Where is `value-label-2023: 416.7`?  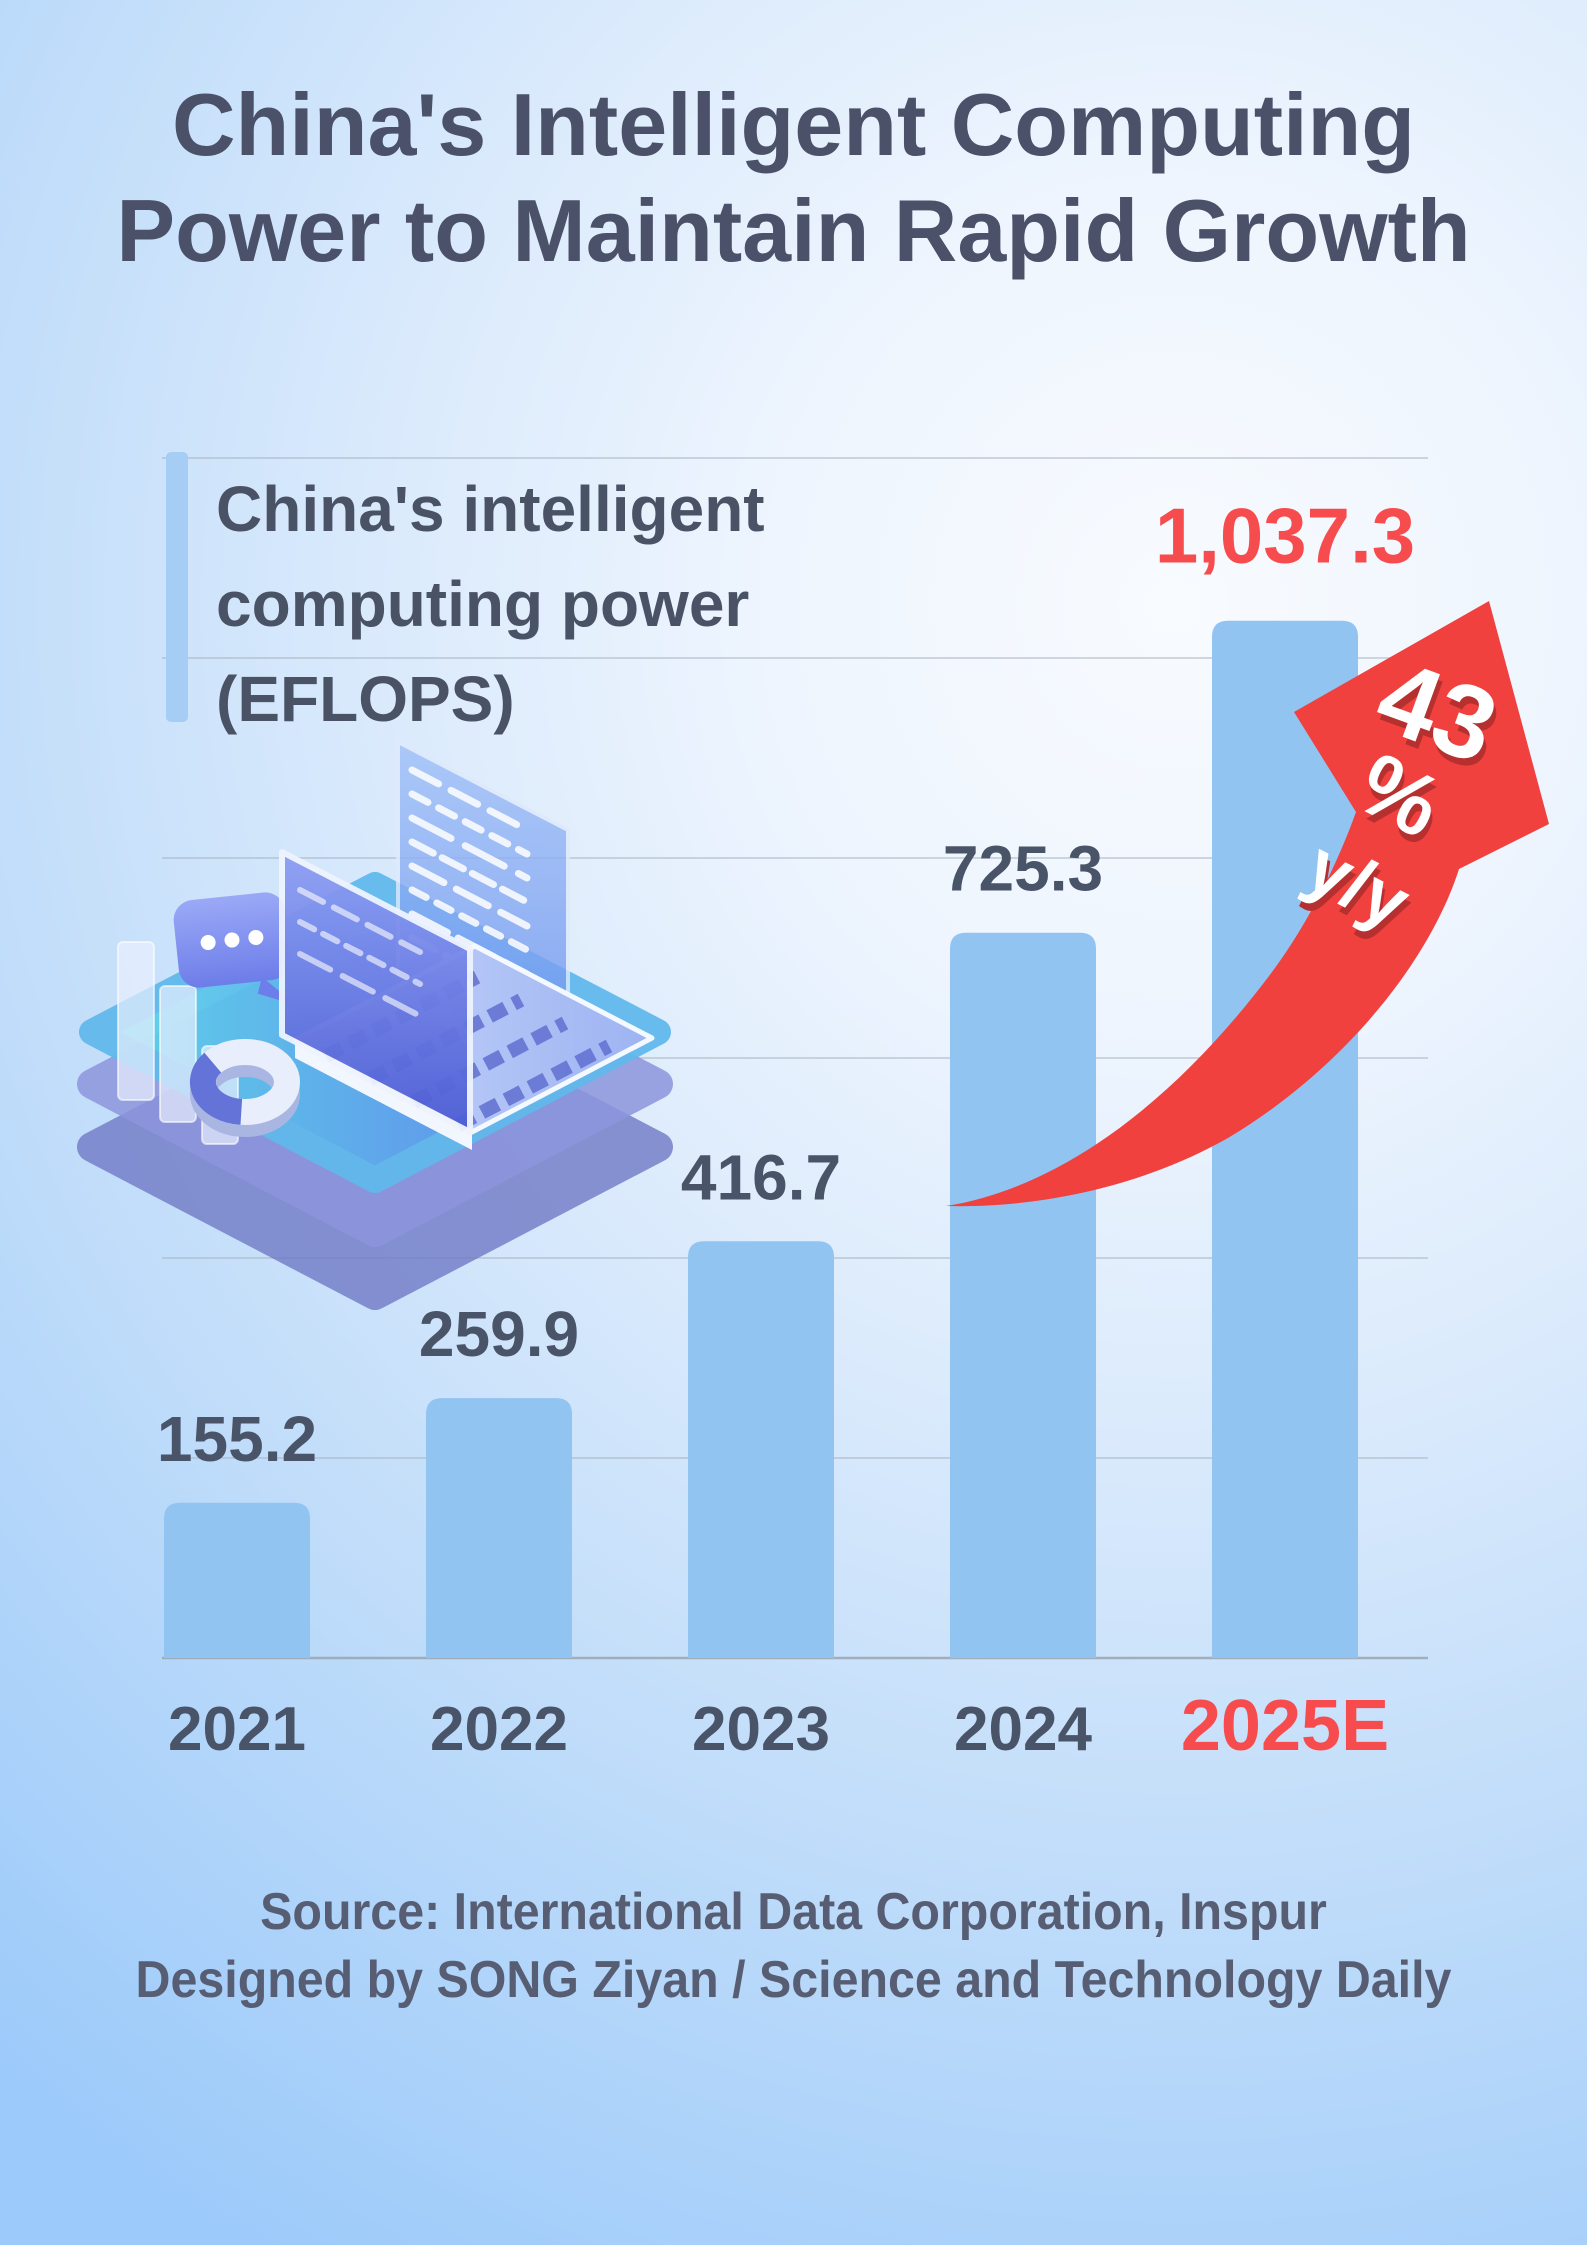
value-label-2023: 416.7 is located at coordinates (761, 1177).